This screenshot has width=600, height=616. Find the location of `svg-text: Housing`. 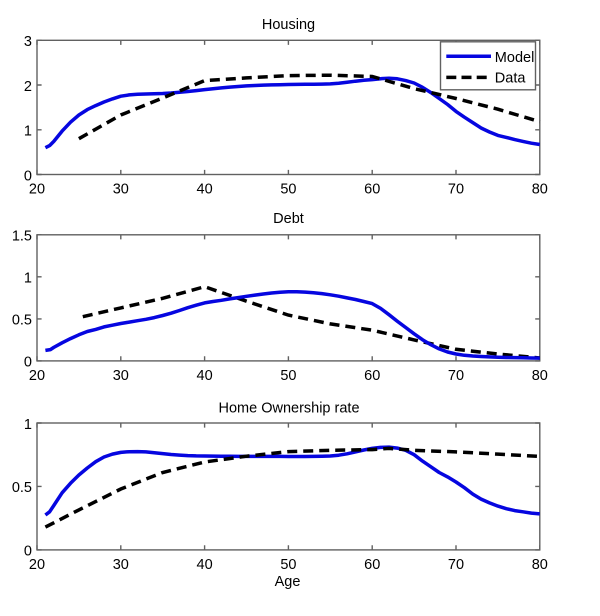

svg-text: Housing is located at coordinates (288, 25).